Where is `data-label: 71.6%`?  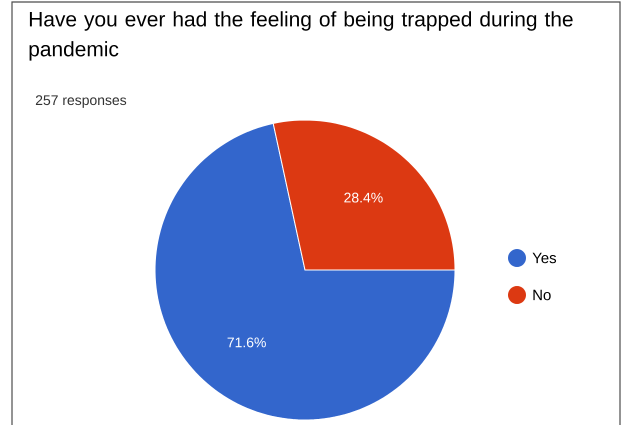
data-label: 71.6% is located at coordinates (247, 342).